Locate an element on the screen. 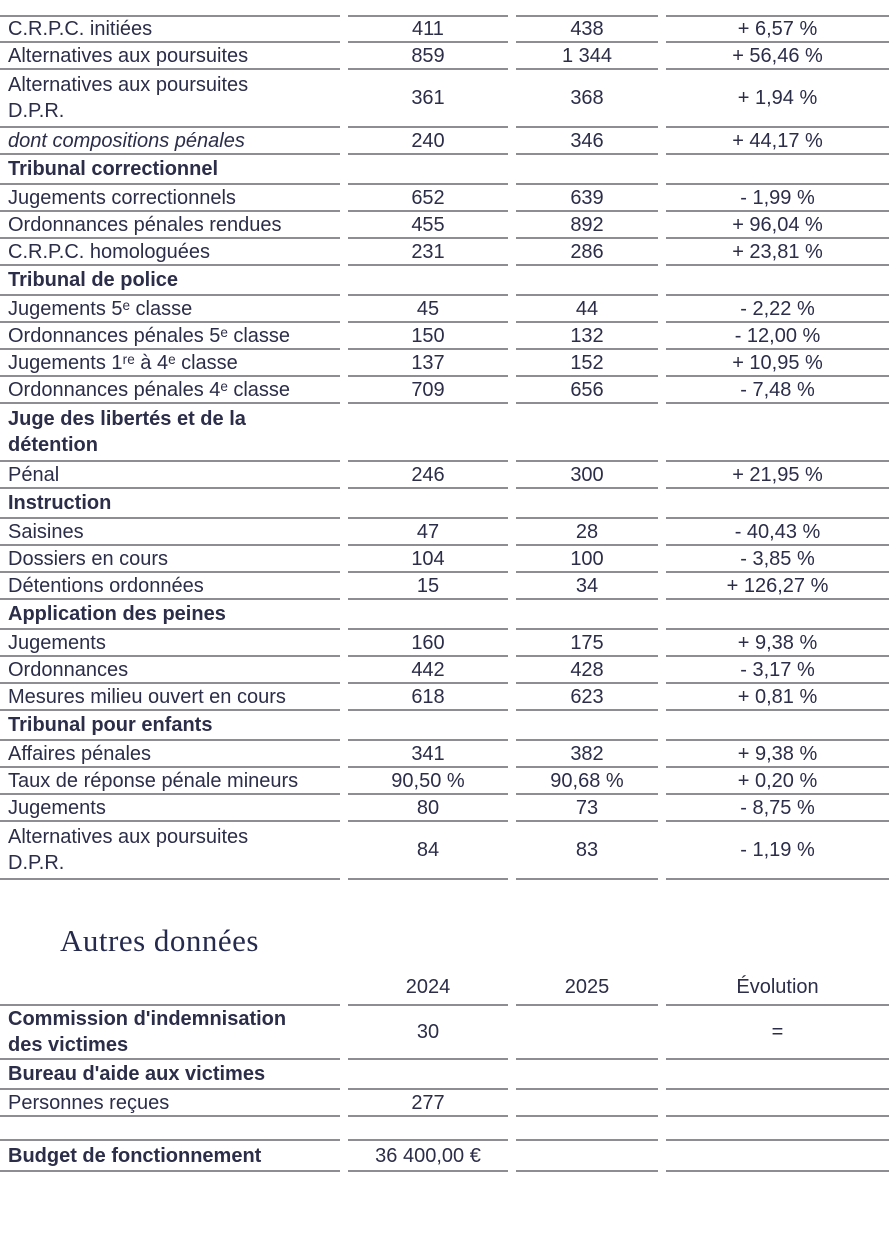 The width and height of the screenshot is (889, 1234). table-row: Jugements 80 73 - 8,75 % is located at coordinates (444, 808).